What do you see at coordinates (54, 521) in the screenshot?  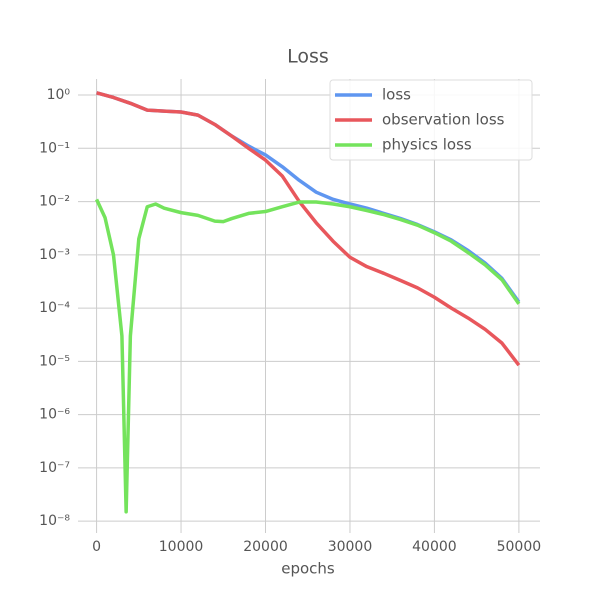 I see `y-tick-label: 10⁻⁸` at bounding box center [54, 521].